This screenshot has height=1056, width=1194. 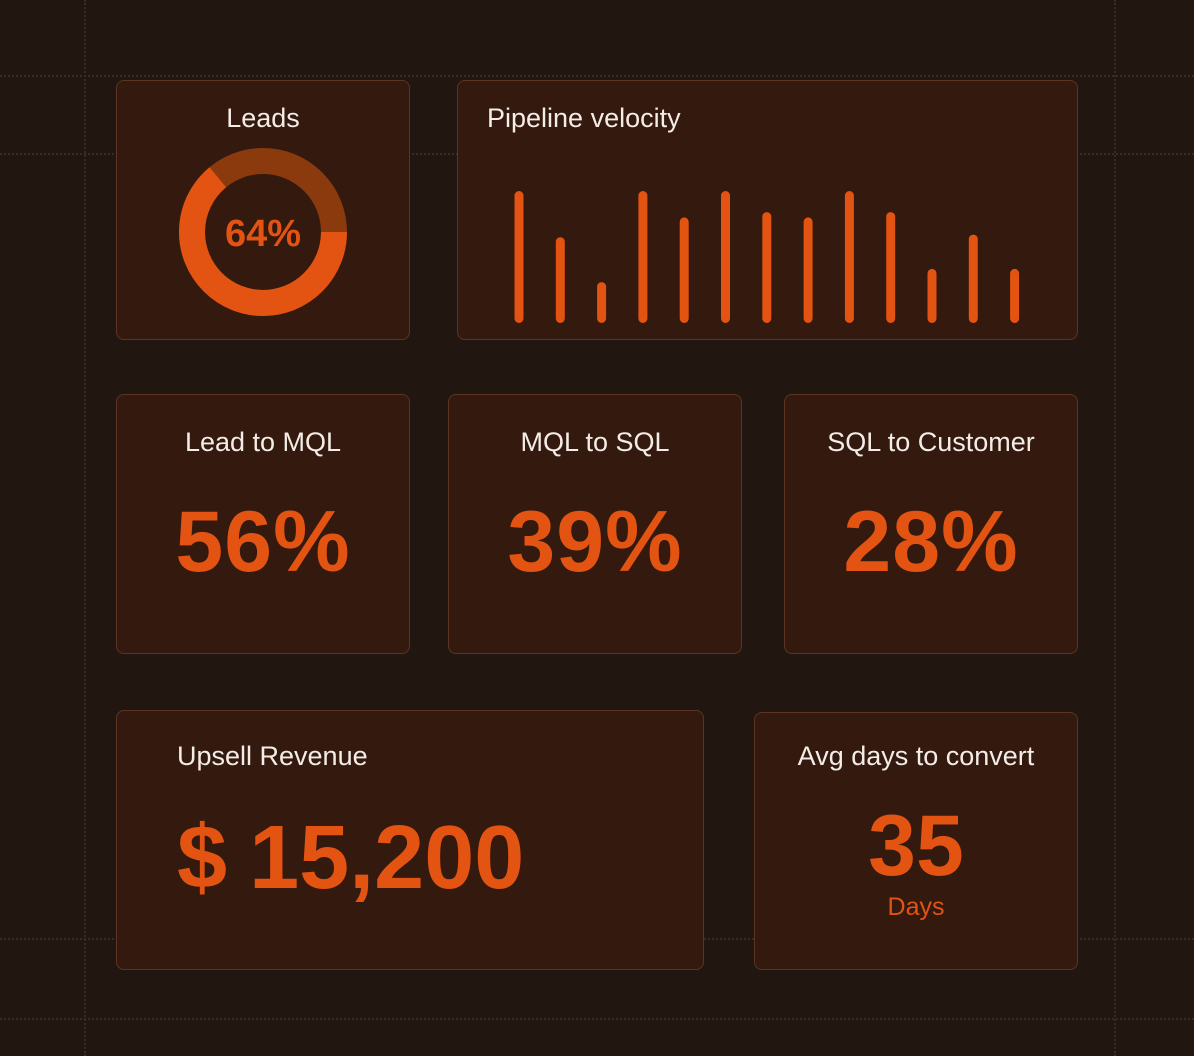 I want to click on lead-to-mql-card: Lead to MQL 56%, so click(x=263, y=524).